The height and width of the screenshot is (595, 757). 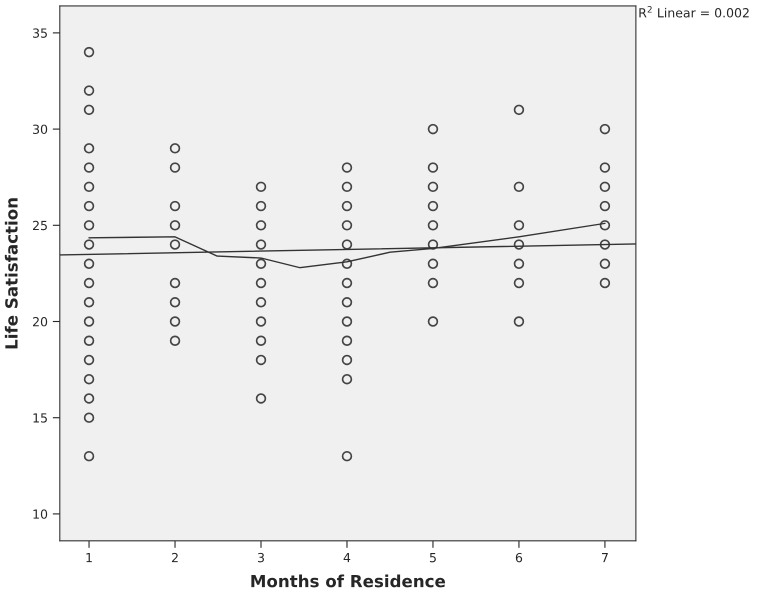 I want to click on y-tick-label: 30, so click(x=40, y=129).